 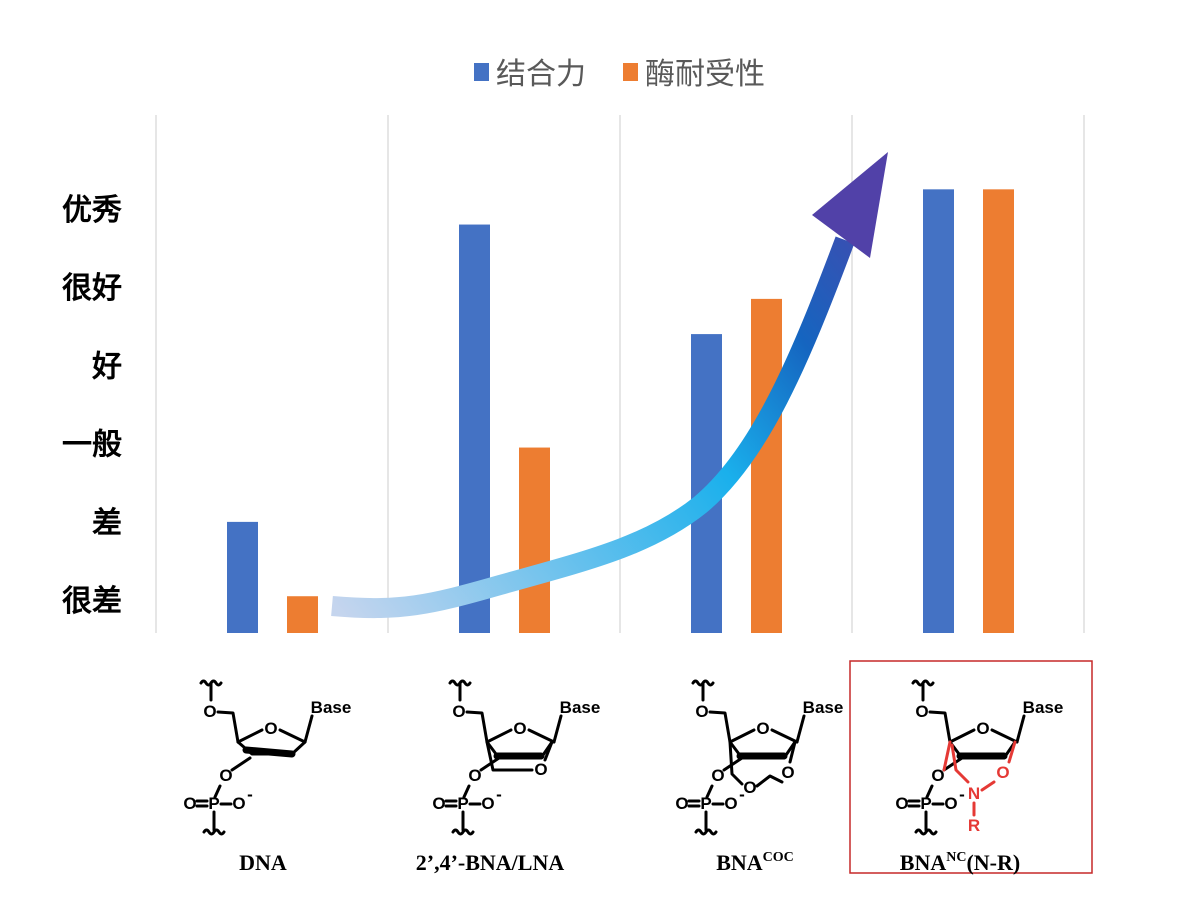 What do you see at coordinates (974, 793) in the screenshot?
I see `atom-n: N` at bounding box center [974, 793].